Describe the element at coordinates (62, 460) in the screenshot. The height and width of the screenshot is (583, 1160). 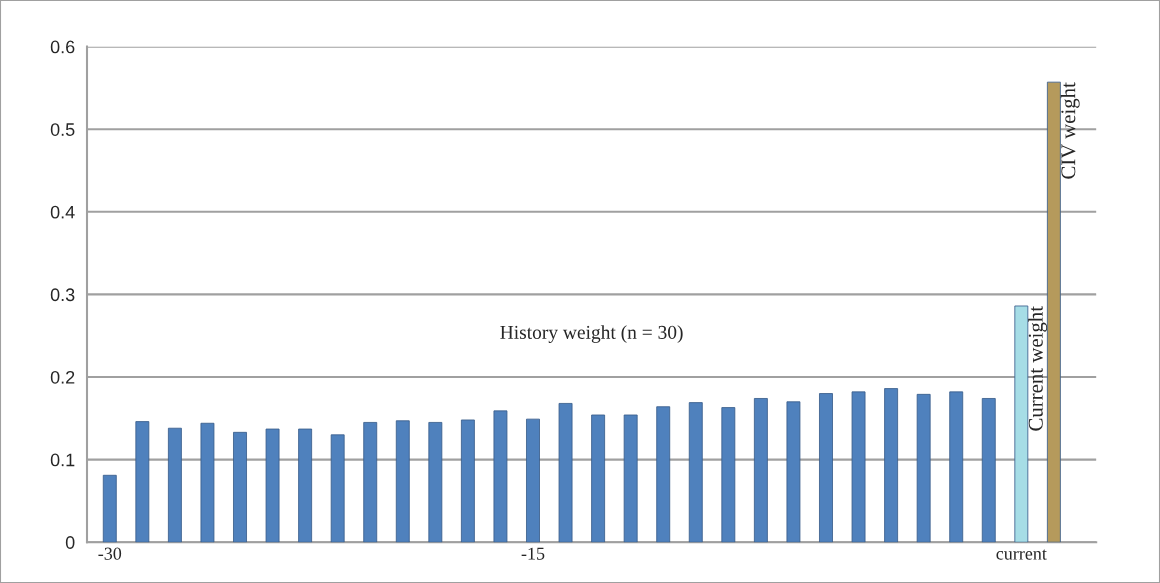
I see `y-tick-label: 0.1` at that location.